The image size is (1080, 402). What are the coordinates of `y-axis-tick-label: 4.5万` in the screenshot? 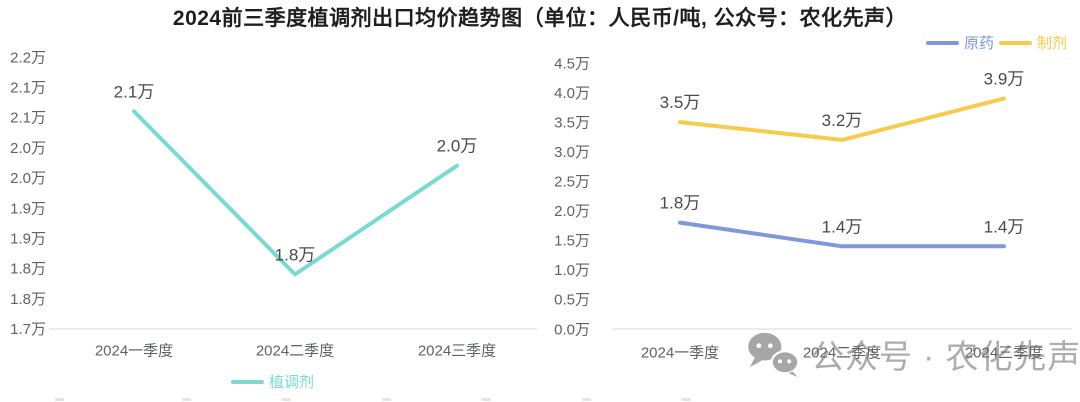 It's located at (572, 63).